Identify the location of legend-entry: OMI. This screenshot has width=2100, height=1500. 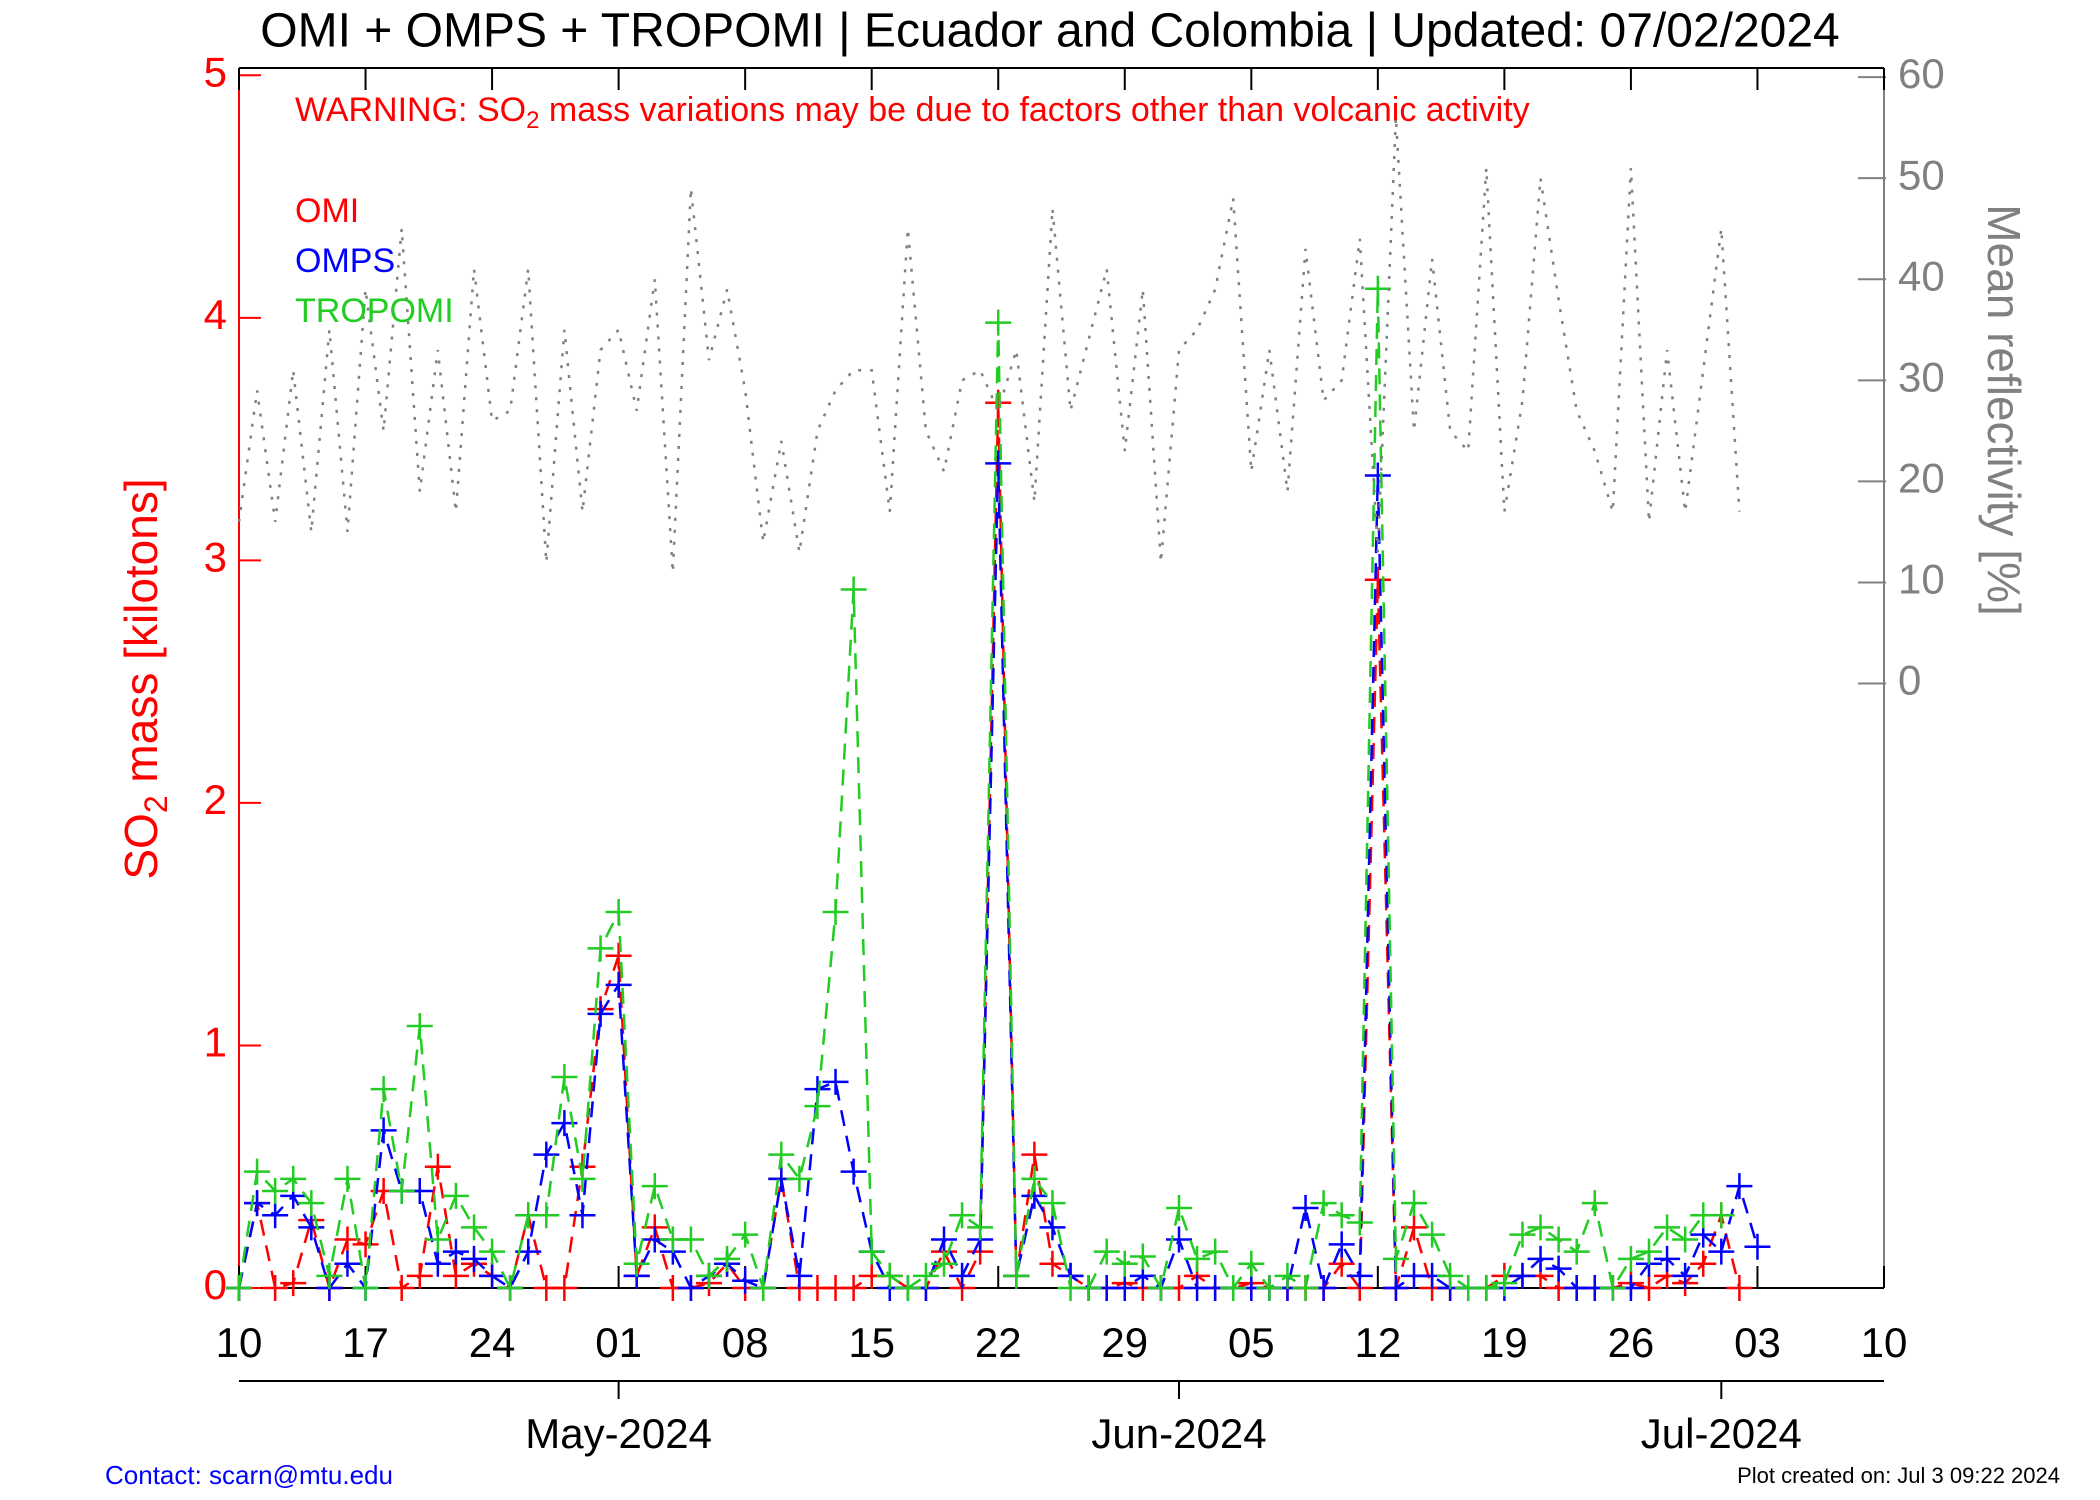
(327, 211).